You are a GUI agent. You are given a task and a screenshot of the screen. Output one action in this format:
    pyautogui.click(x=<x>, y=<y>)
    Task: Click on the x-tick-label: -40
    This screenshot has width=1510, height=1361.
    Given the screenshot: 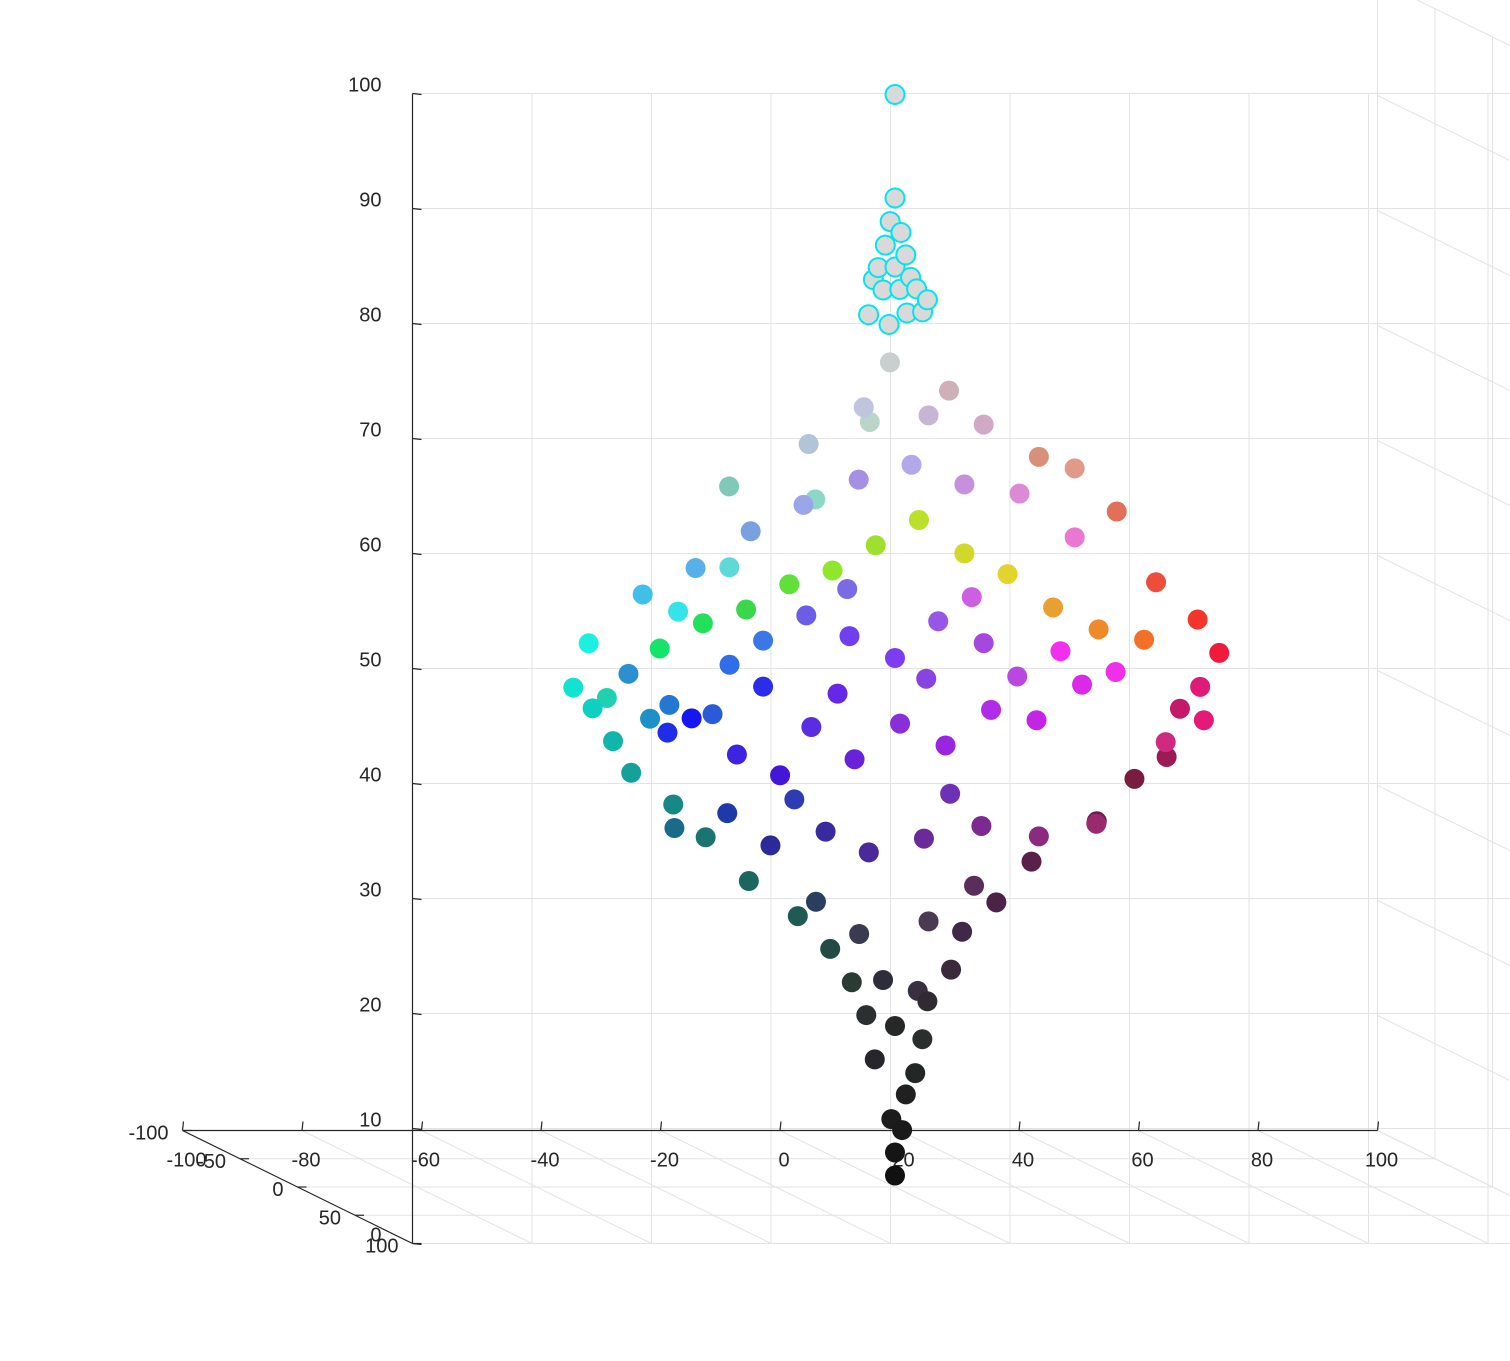 What is the action you would take?
    pyautogui.click(x=545, y=1161)
    